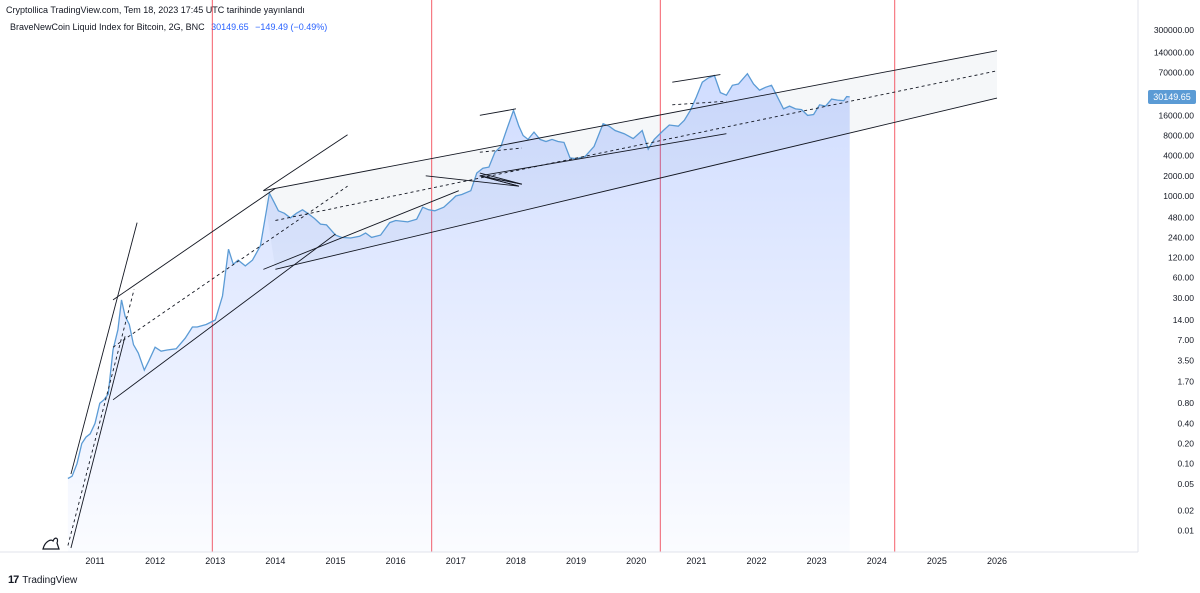 The height and width of the screenshot is (593, 1200). Describe the element at coordinates (1185, 360) in the screenshot. I see `y-tick-3.50: 3.50` at that location.